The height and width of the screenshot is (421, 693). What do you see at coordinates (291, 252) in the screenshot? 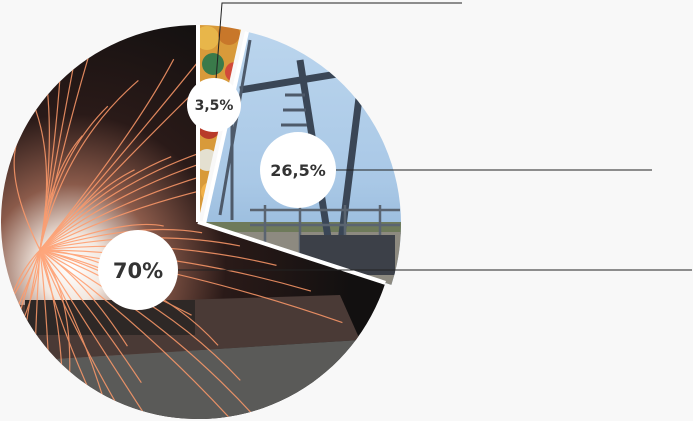
I see `slice-separator` at bounding box center [291, 252].